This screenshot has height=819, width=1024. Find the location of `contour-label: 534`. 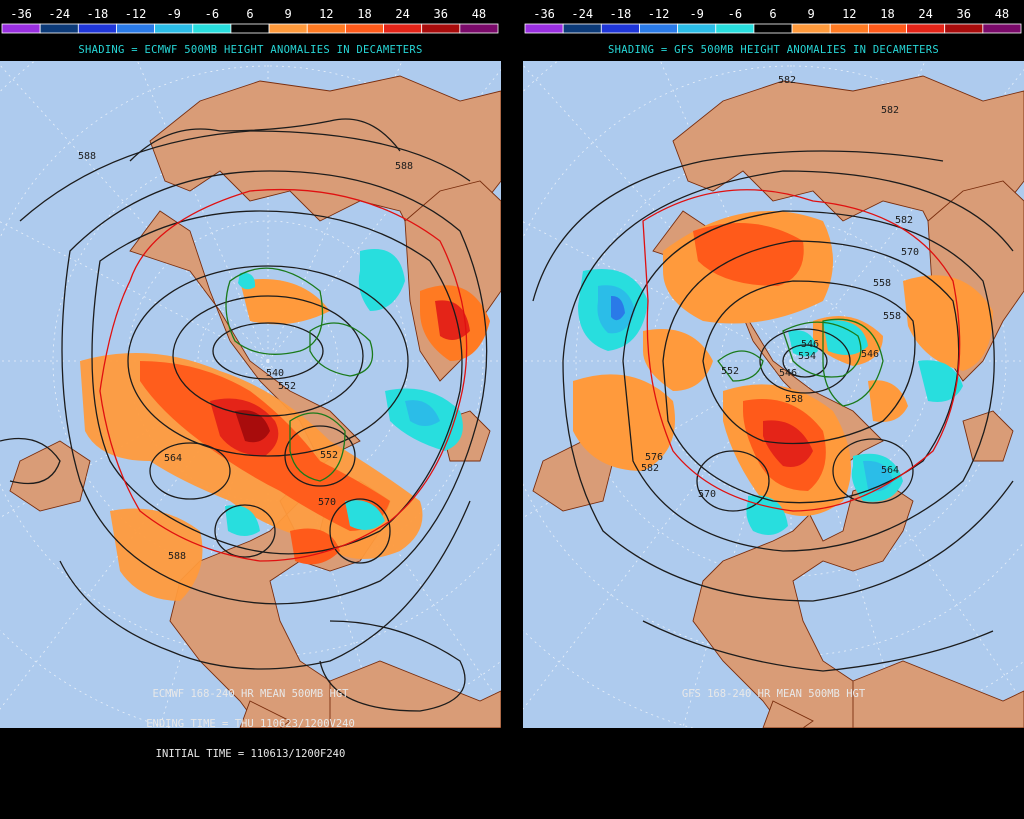

contour-label: 534 is located at coordinates (807, 356).